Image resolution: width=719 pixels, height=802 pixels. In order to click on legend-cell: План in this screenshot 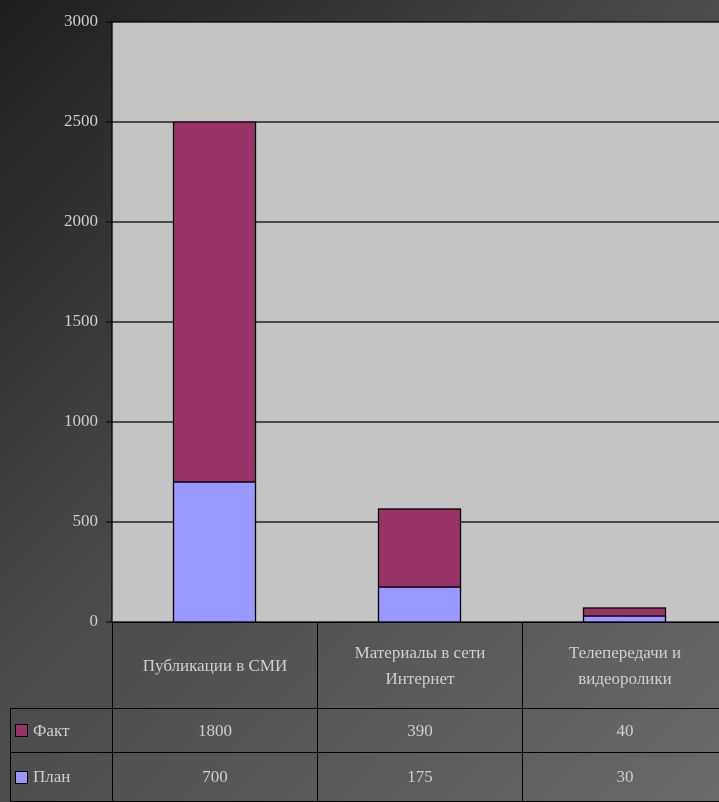, I will do `click(61, 777)`.